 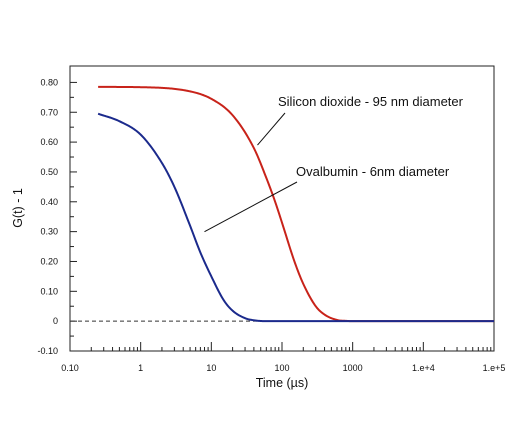 What do you see at coordinates (494, 368) in the screenshot?
I see `x-tick-label: 1.e+5` at bounding box center [494, 368].